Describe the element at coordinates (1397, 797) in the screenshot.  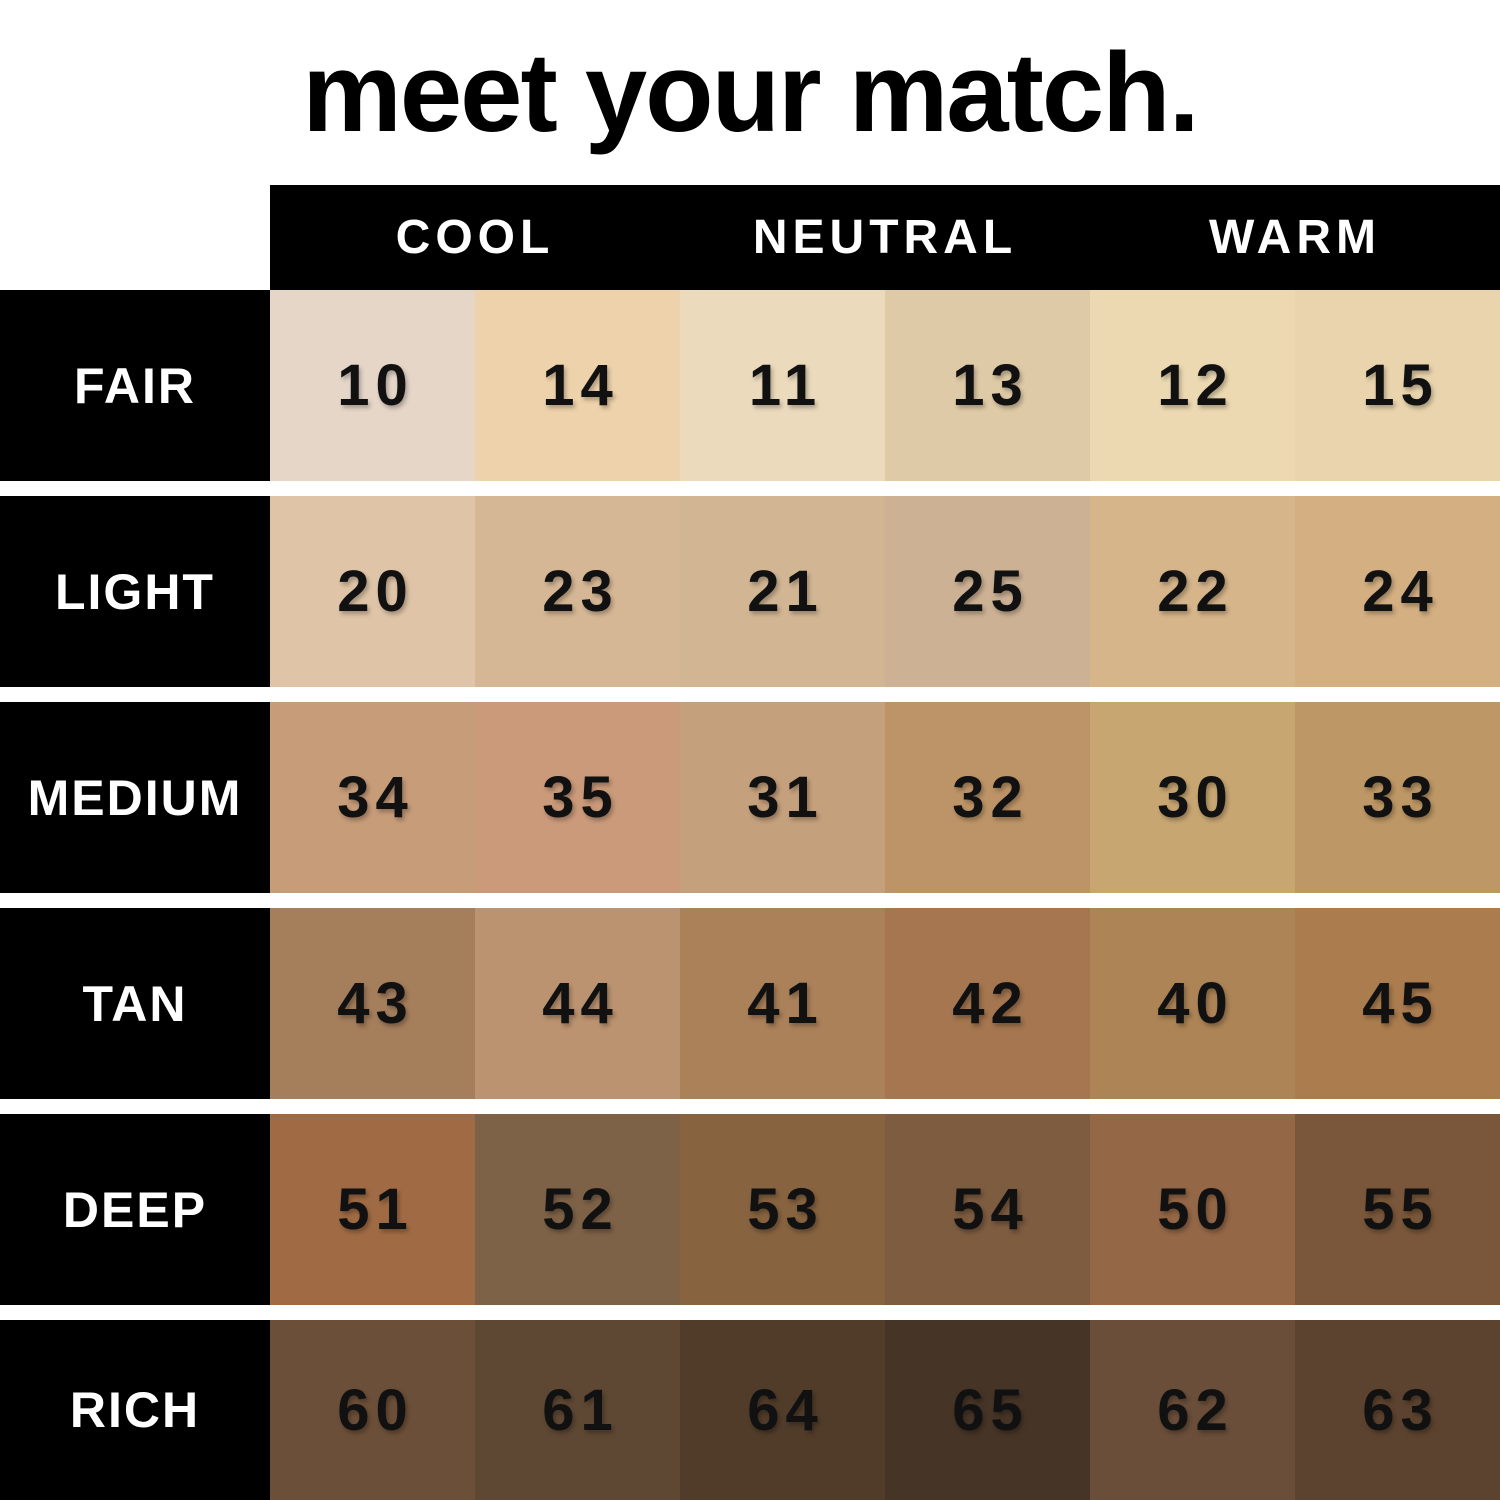
I see `shade-swatch-33: 33` at that location.